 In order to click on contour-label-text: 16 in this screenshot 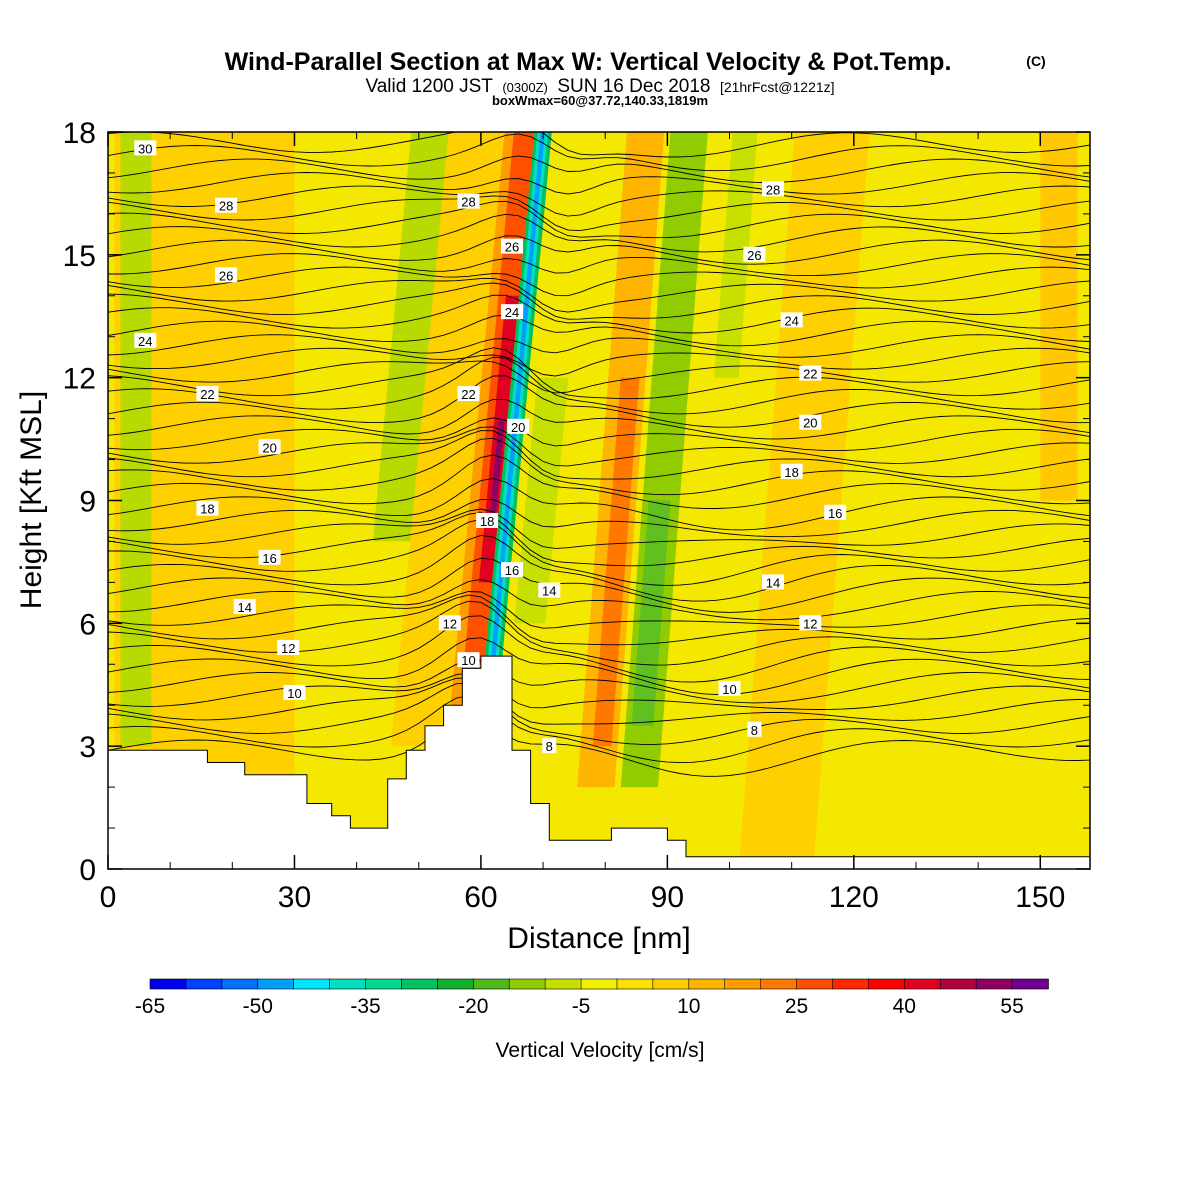, I will do `click(512, 570)`.